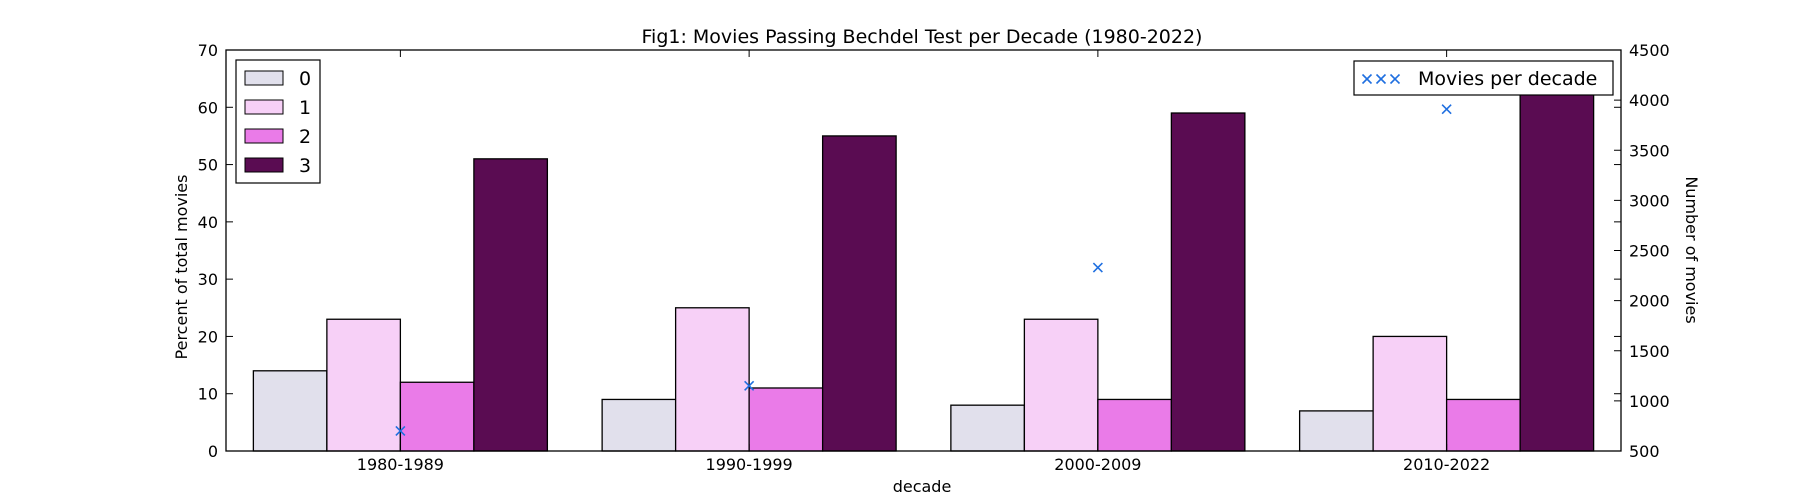  I want to click on y-tick-left: 50, so click(208, 165).